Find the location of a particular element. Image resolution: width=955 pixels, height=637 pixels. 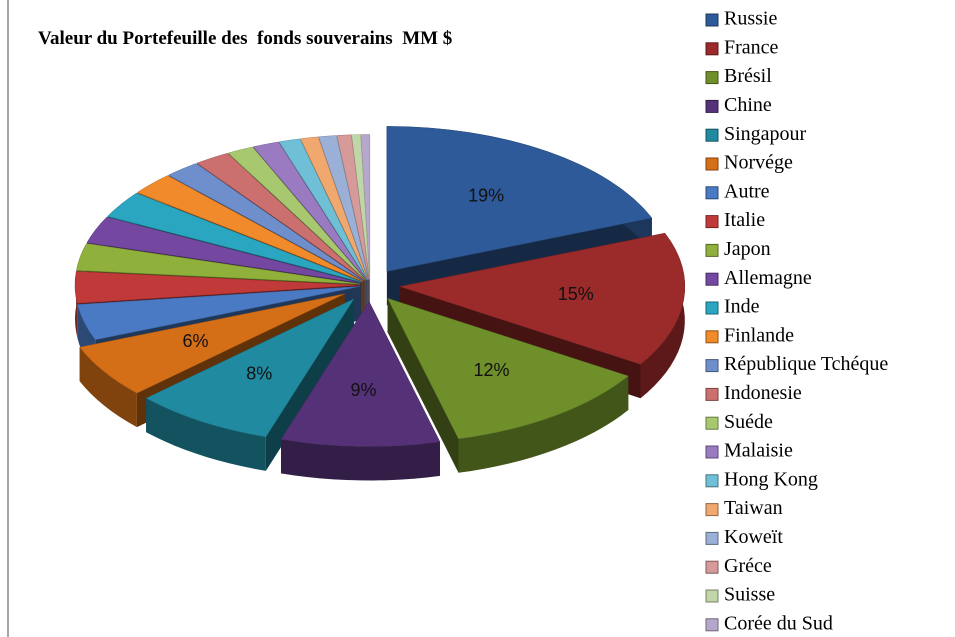

legend-label: Russie is located at coordinates (750, 19).